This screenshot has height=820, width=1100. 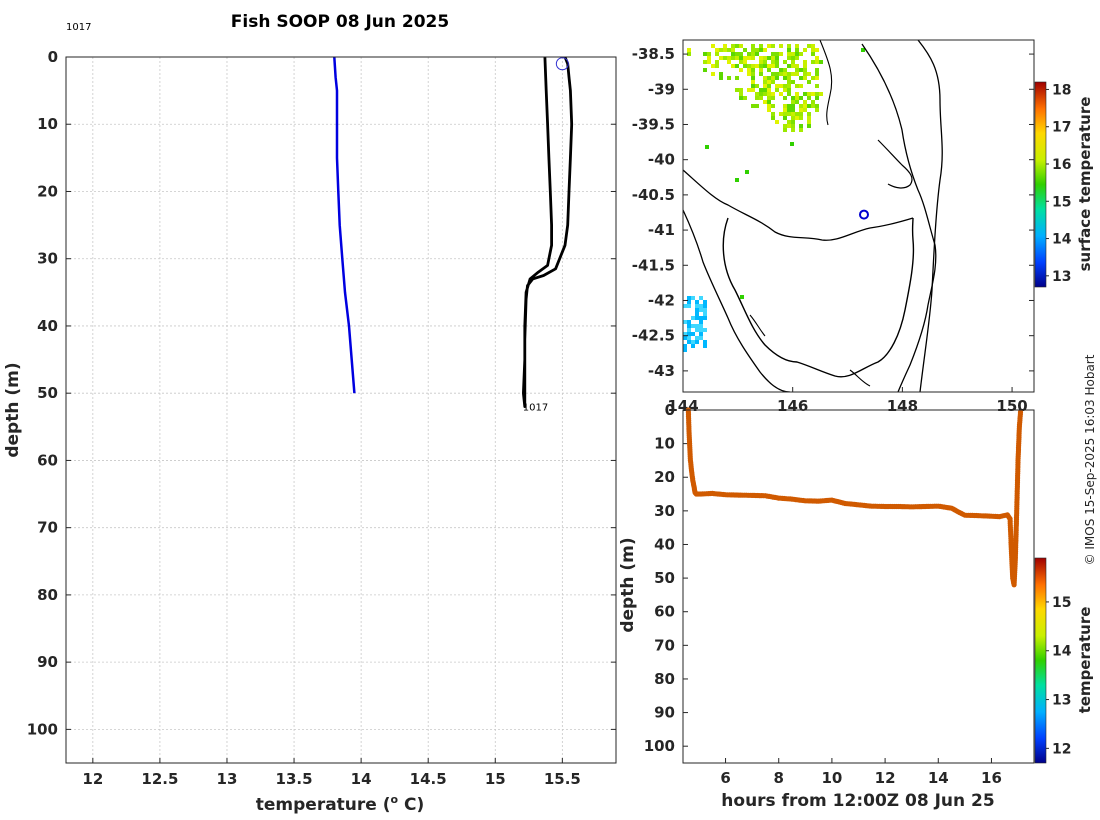 What do you see at coordinates (653, 54) in the screenshot?
I see `map-y-tick-label: -38.5` at bounding box center [653, 54].